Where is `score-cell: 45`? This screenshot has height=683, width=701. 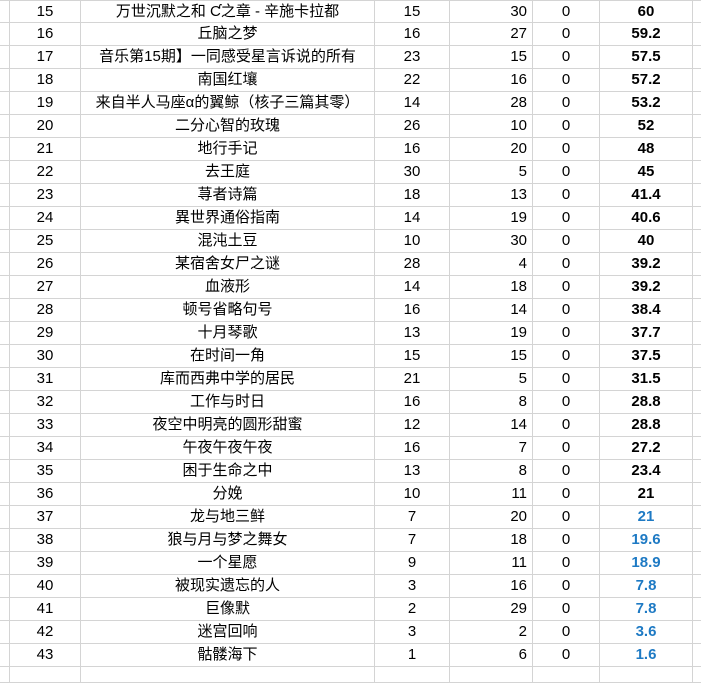 score-cell: 45 is located at coordinates (646, 172).